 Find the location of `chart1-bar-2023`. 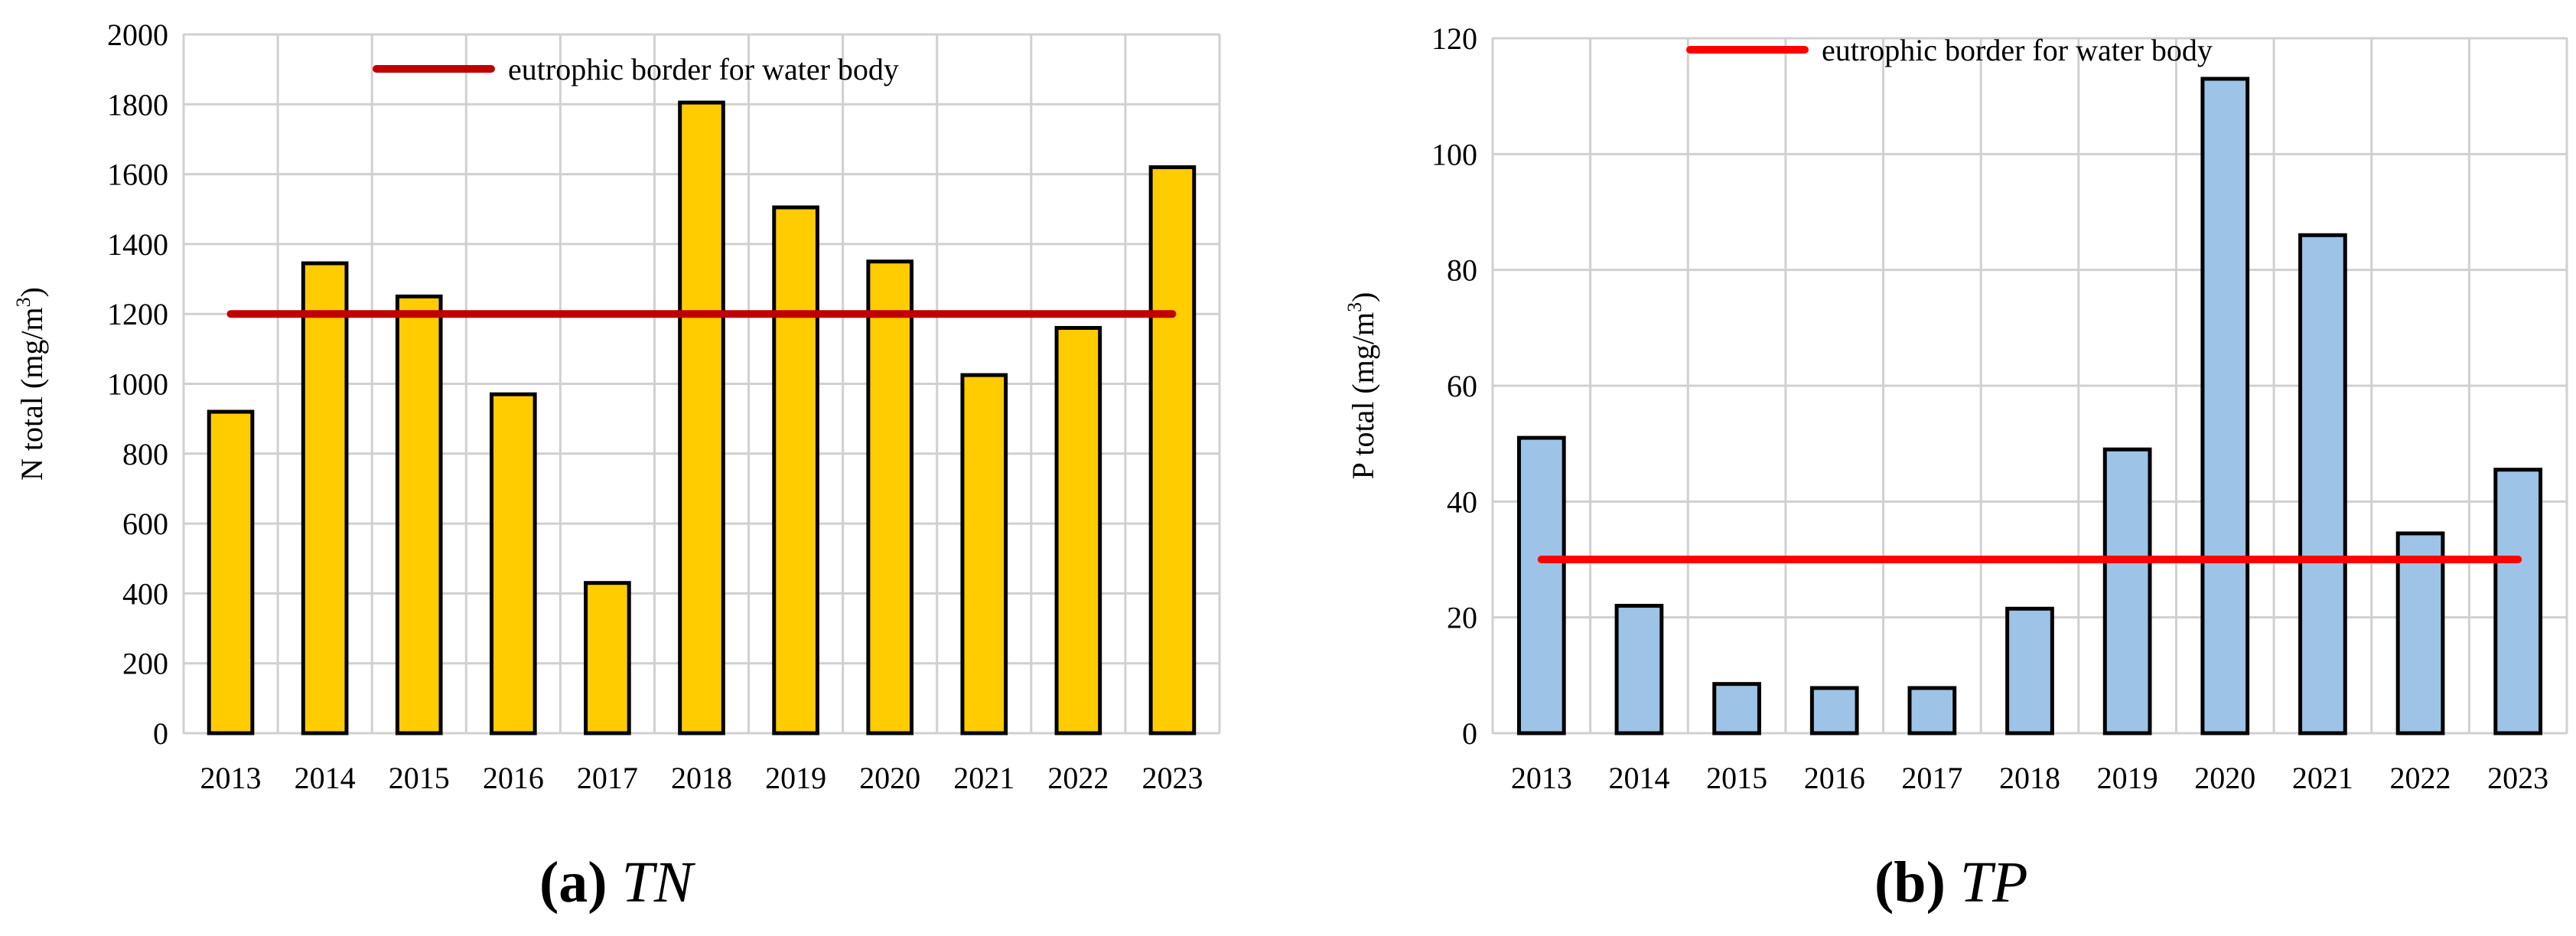

chart1-bar-2023 is located at coordinates (2518, 601).